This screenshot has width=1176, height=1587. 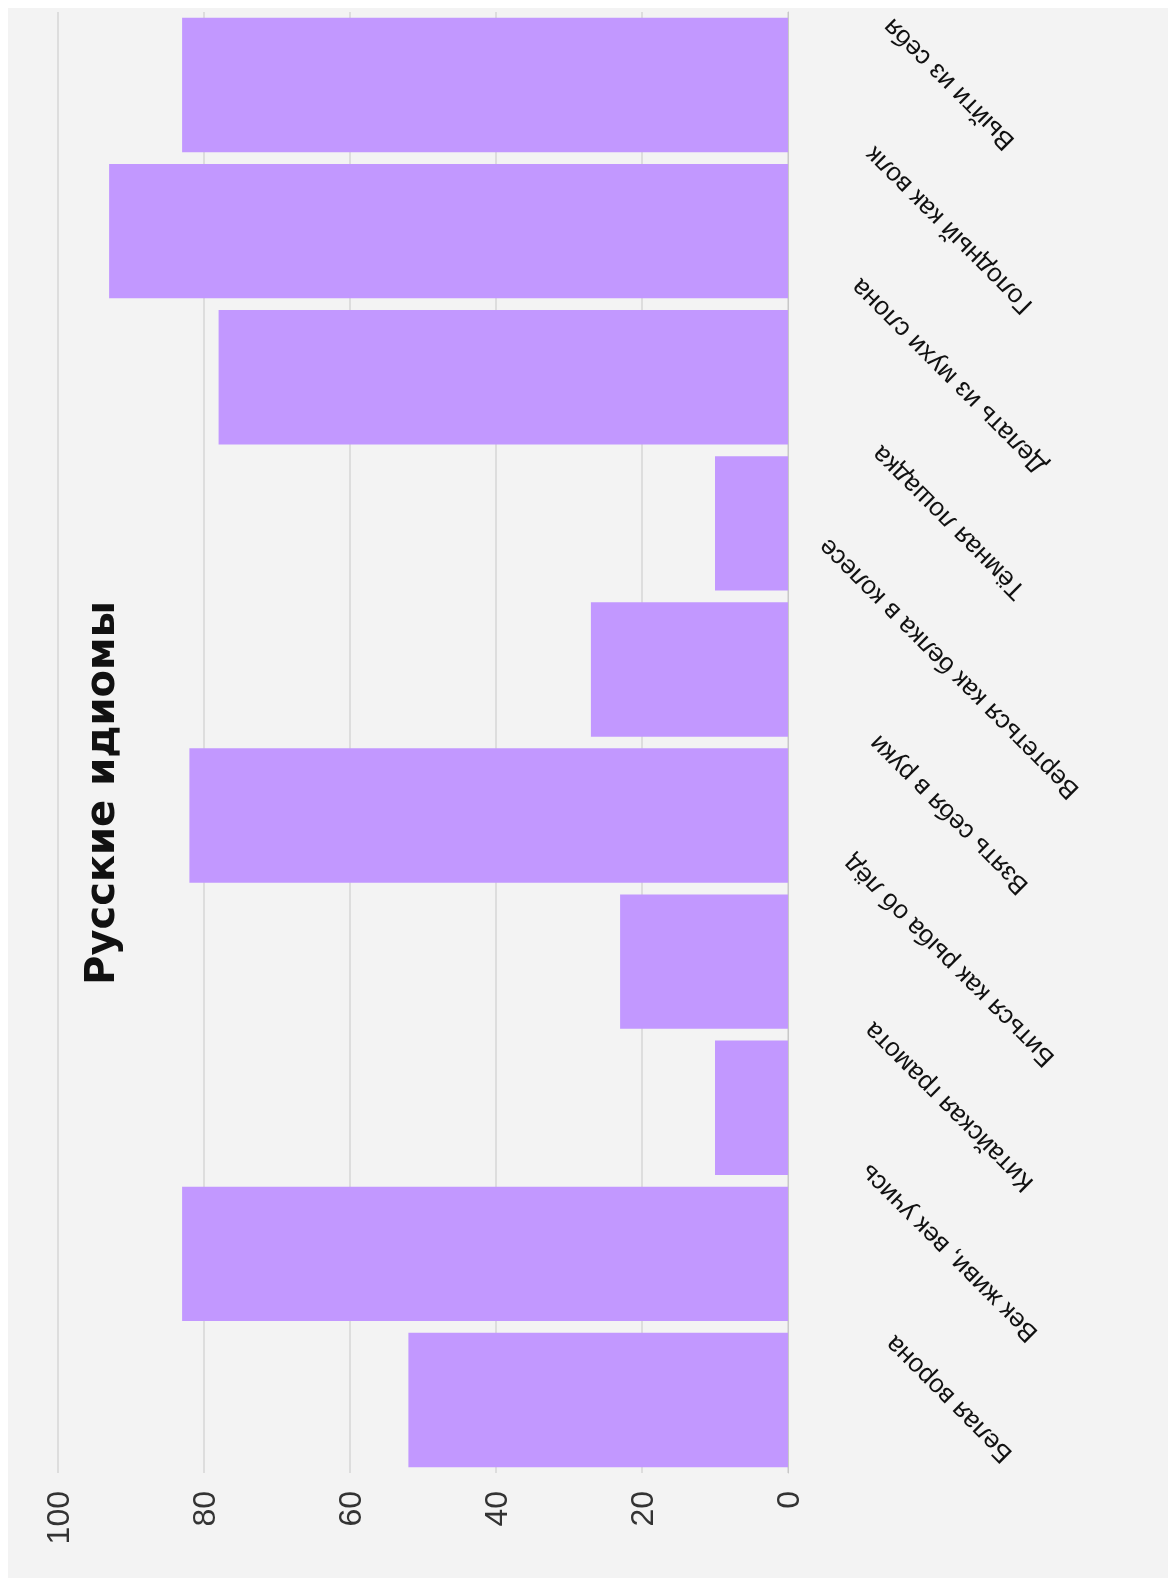 What do you see at coordinates (642, 1509) in the screenshot?
I see `x-tick-label: 20` at bounding box center [642, 1509].